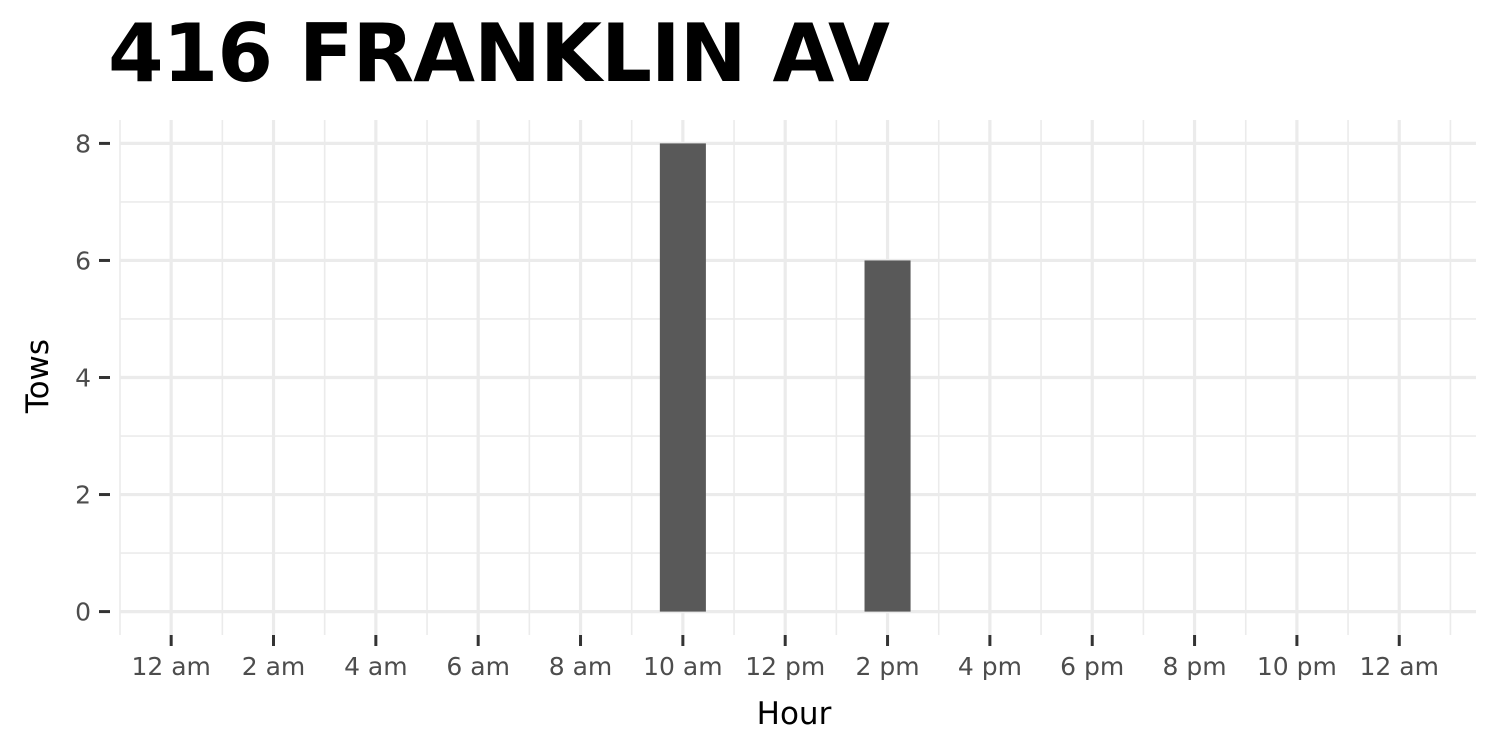 The width and height of the screenshot is (1500, 750). Describe the element at coordinates (376, 666) in the screenshot. I see `x-tick-label: 4 am` at that location.